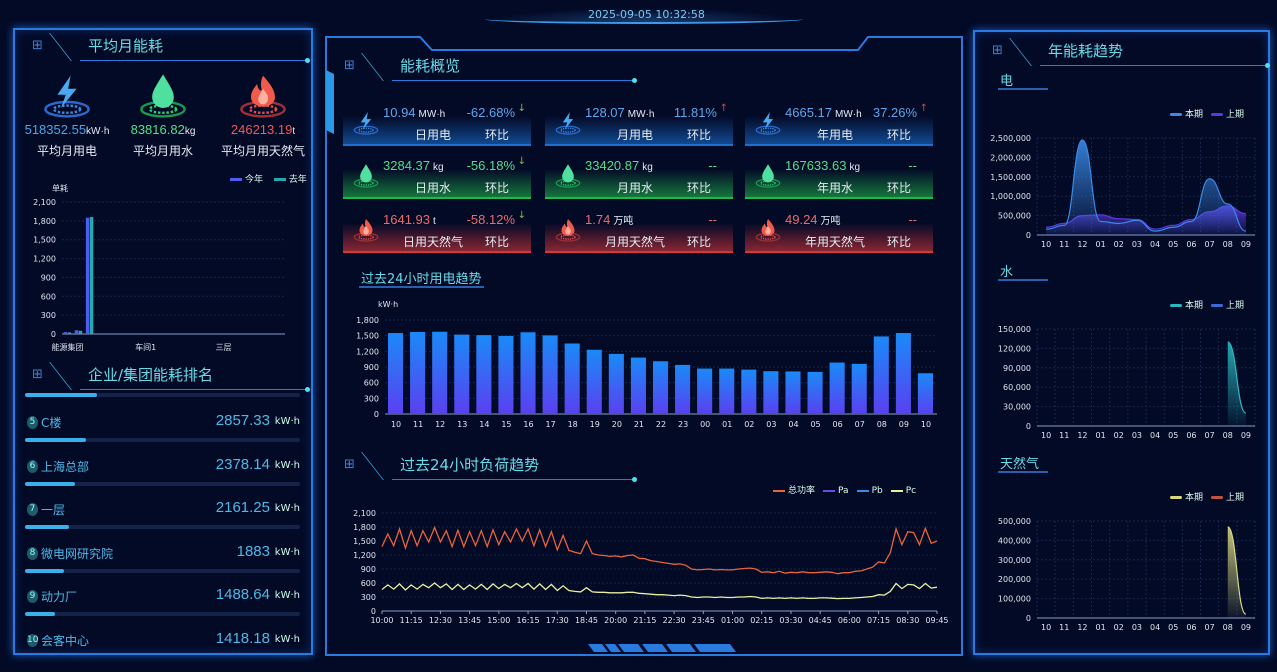  What do you see at coordinates (60, 188) in the screenshot?
I see `y-axis-label: 单耗` at bounding box center [60, 188].